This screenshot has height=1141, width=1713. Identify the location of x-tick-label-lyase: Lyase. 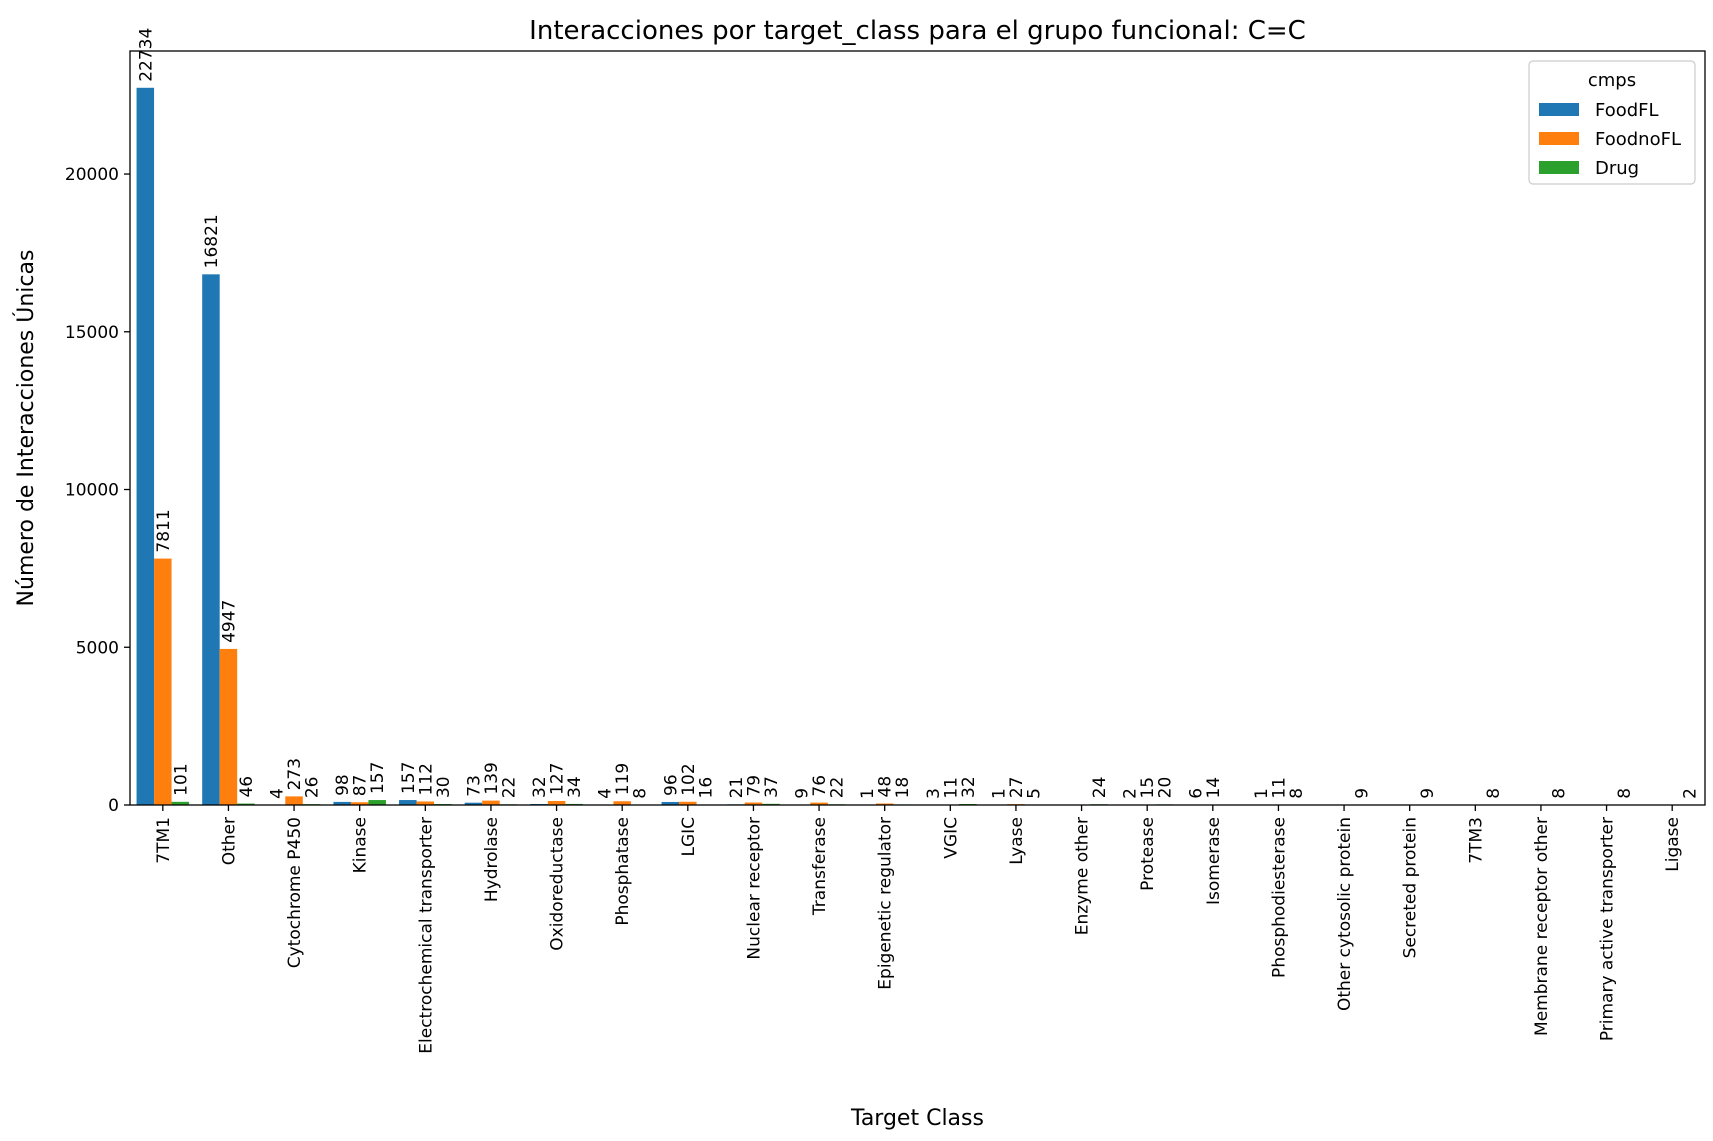
(1017, 841).